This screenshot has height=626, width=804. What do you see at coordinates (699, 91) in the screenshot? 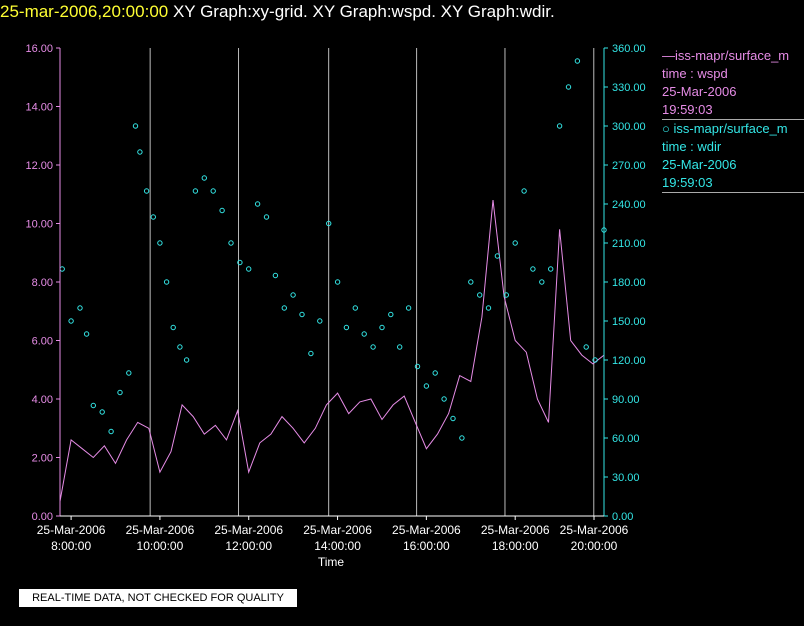
I see `legend-wspd-date: 25-Mar-2006` at bounding box center [699, 91].